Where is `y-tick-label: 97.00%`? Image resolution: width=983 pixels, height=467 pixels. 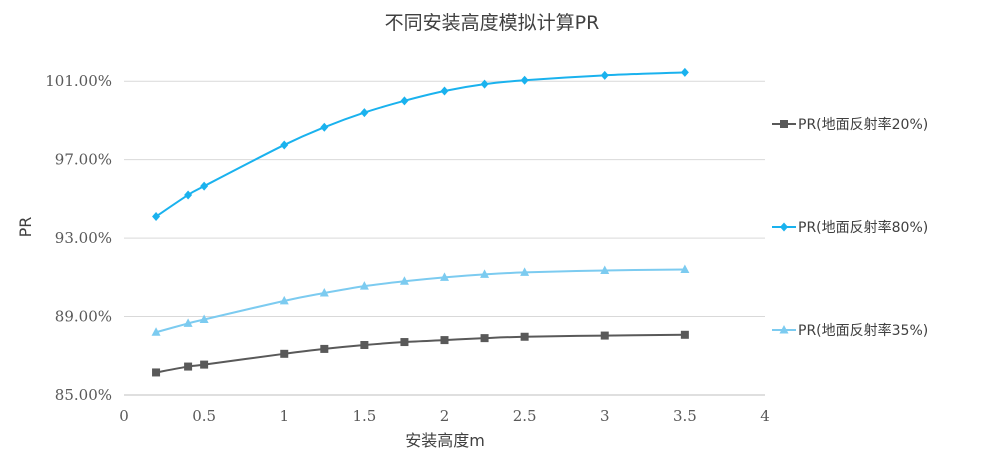
y-tick-label: 97.00% is located at coordinates (83, 160).